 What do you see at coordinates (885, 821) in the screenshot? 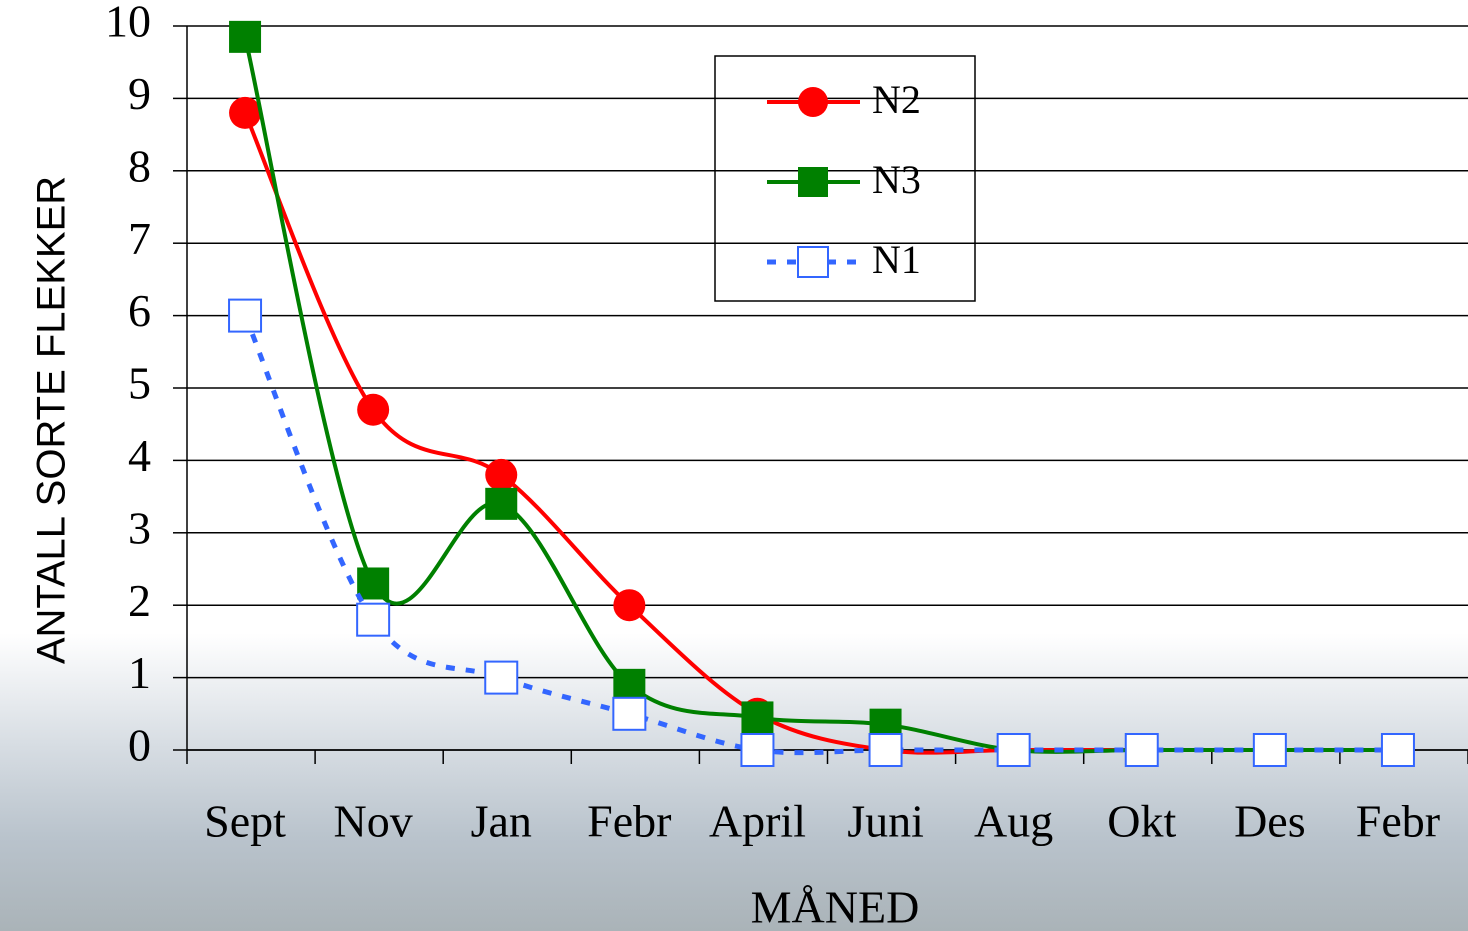
I see `x-tick-label: Juni` at bounding box center [885, 821].